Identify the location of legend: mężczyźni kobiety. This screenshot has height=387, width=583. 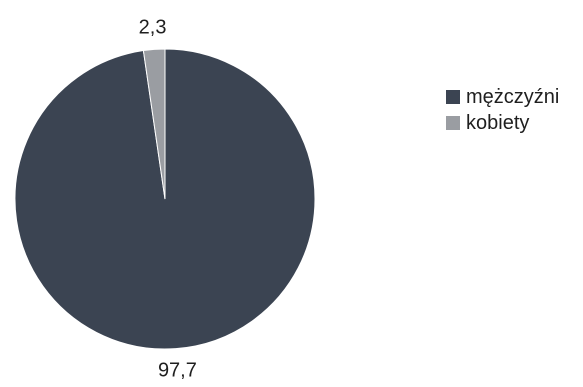
(502, 110).